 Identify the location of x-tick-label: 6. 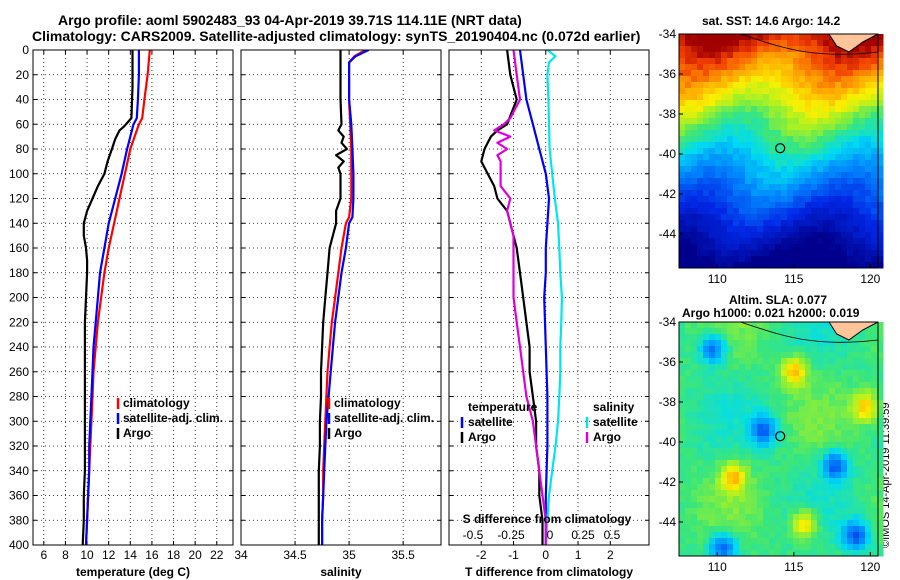
(43, 555).